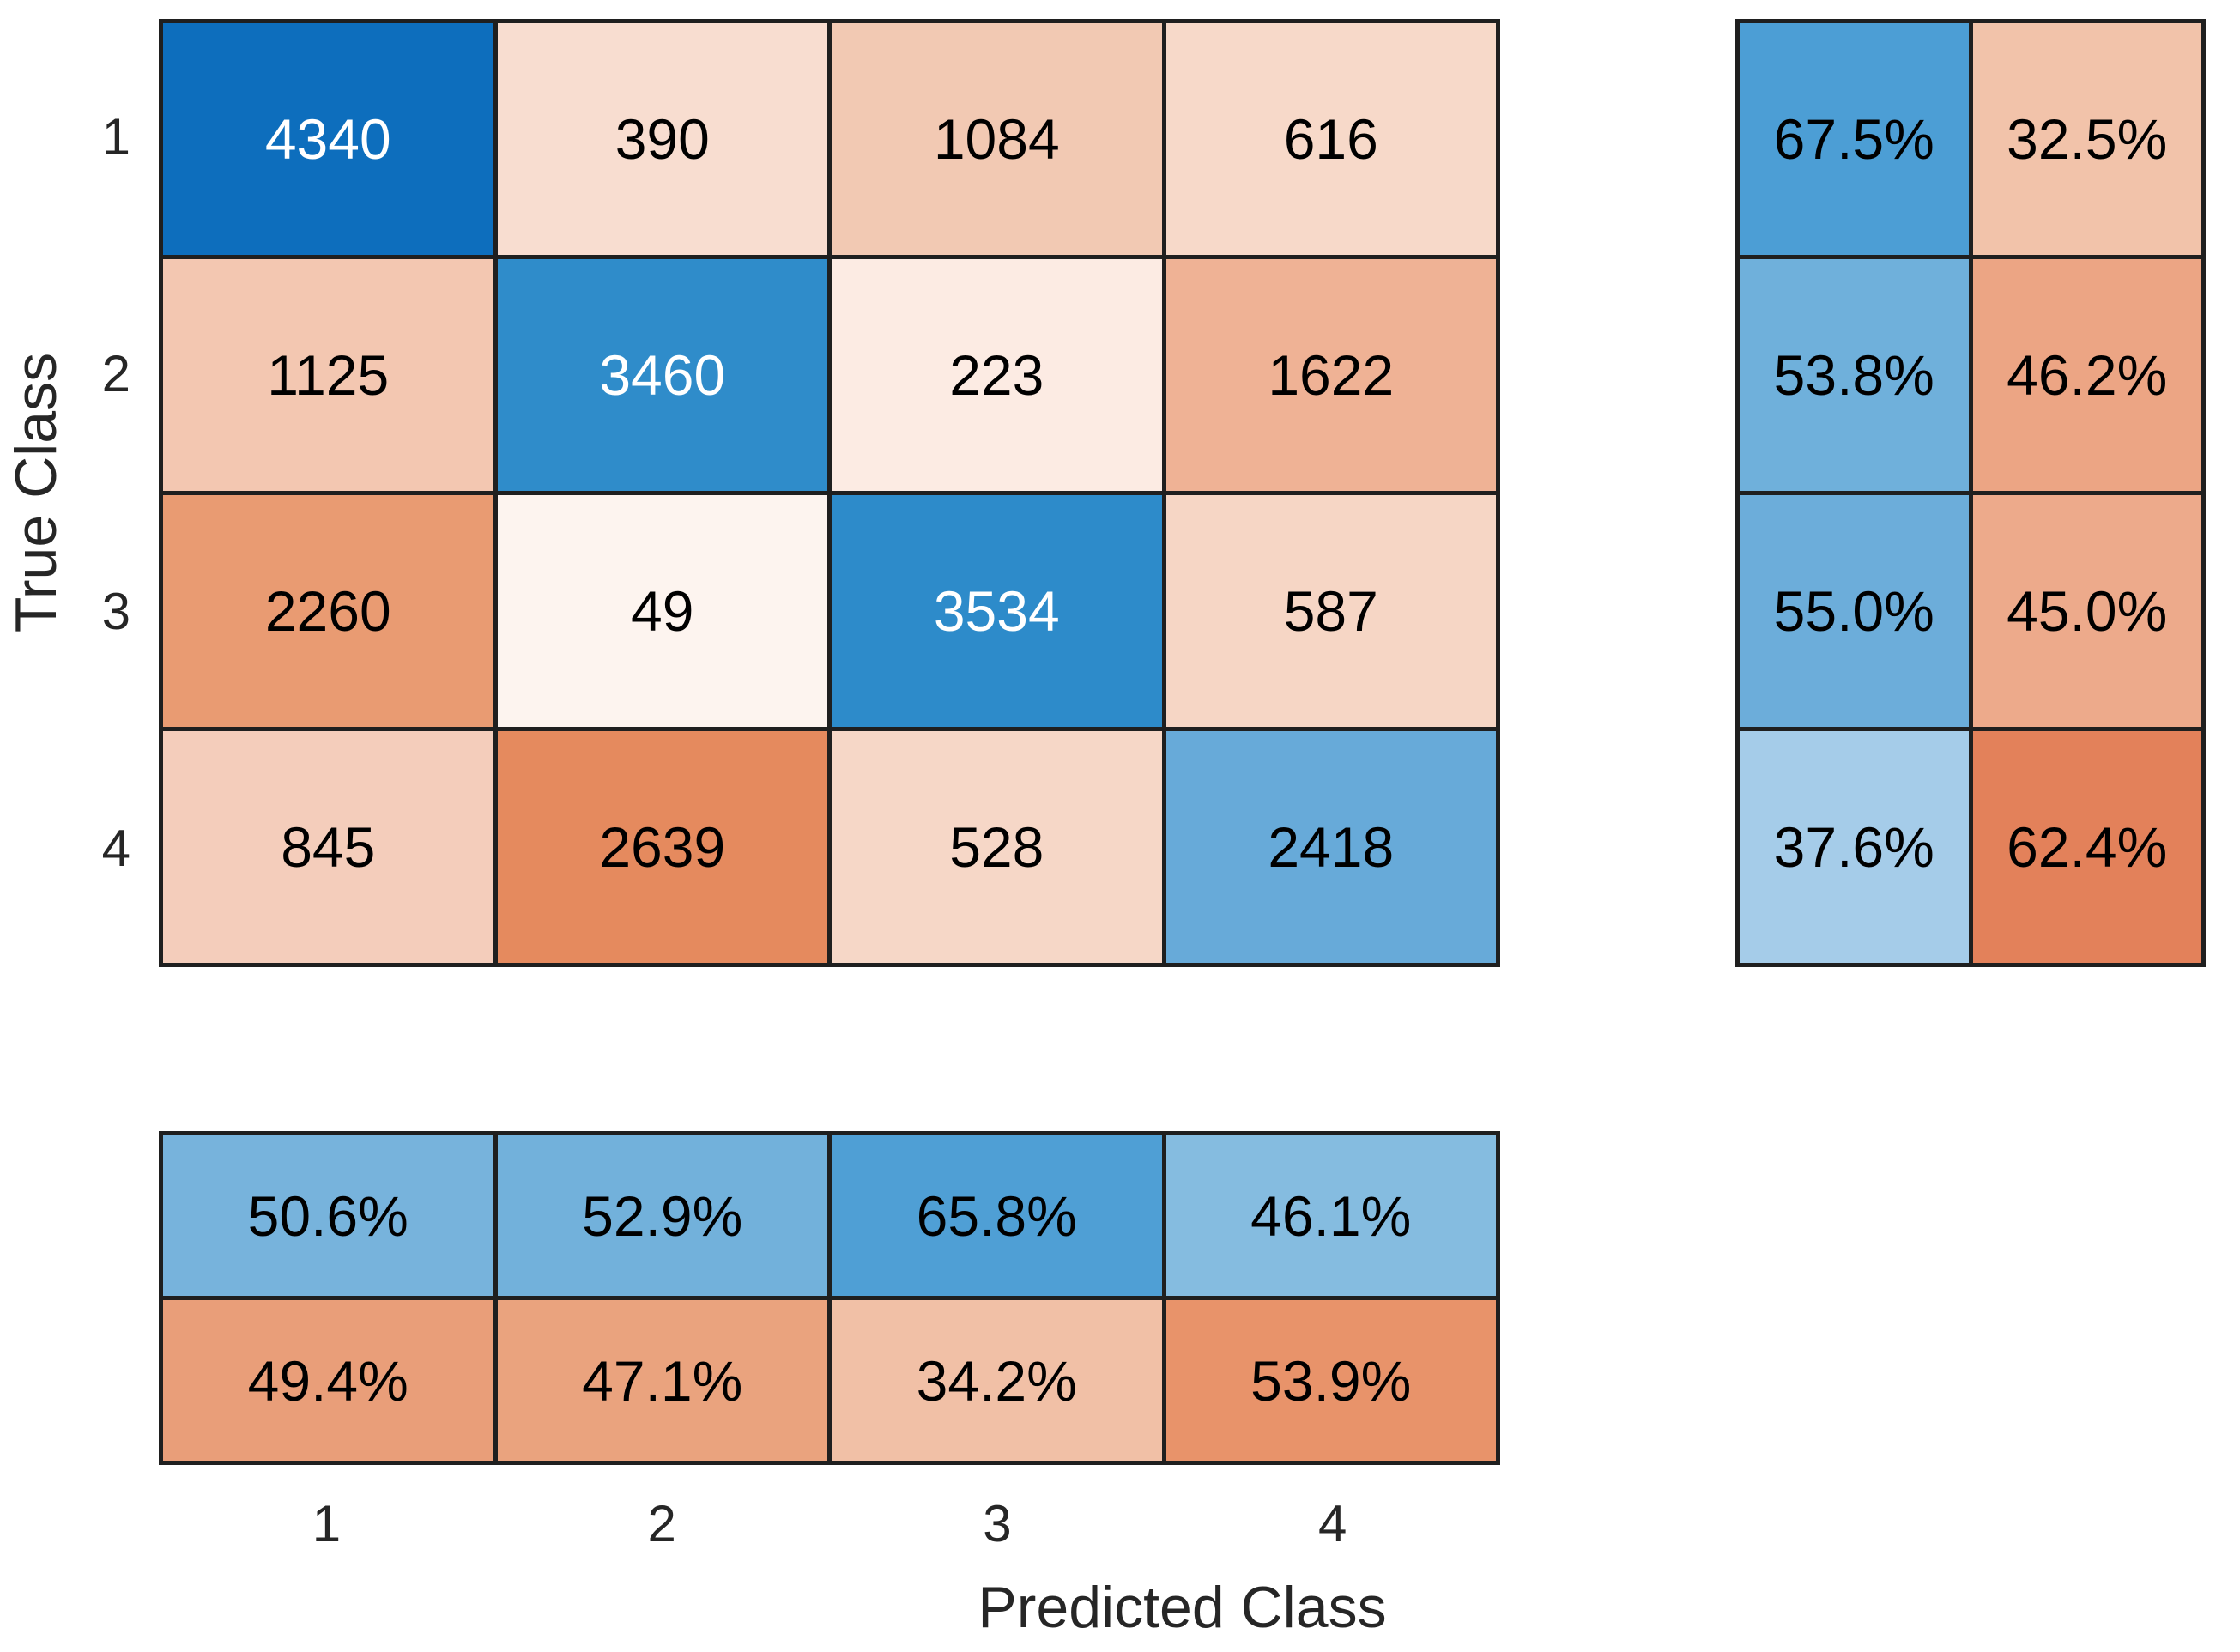  I want to click on row-summary-cell-r2c2: 46.2%, so click(2086, 375).